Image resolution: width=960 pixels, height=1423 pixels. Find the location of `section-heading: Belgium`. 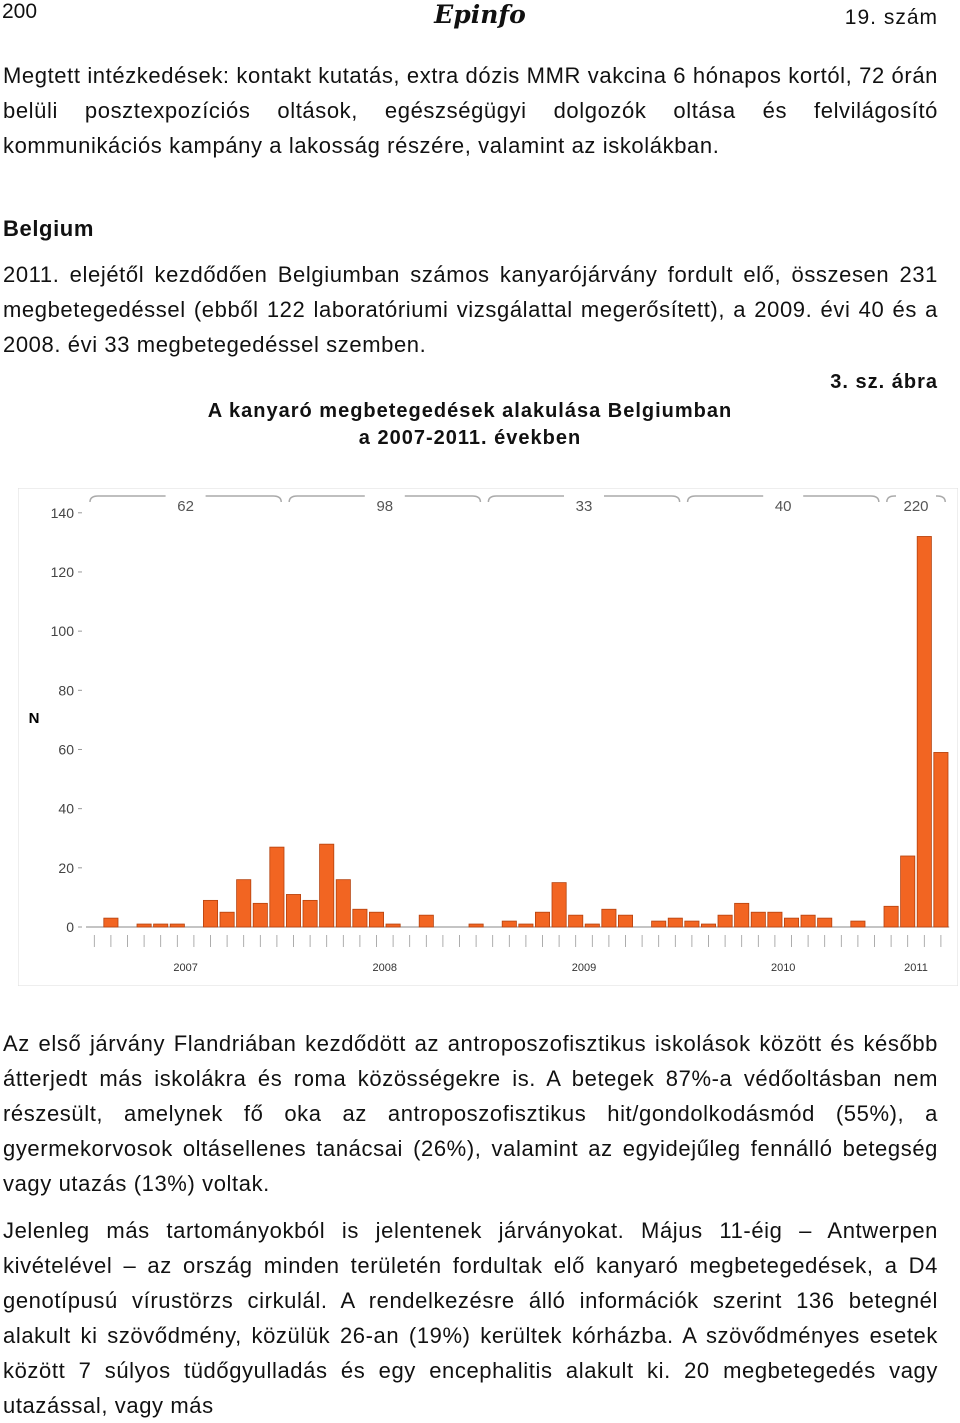

section-heading: Belgium is located at coordinates (48, 228).